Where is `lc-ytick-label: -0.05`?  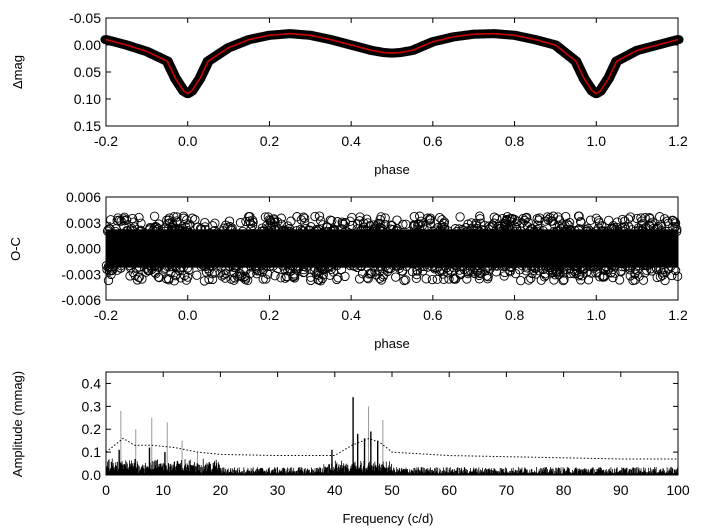 lc-ytick-label: -0.05 is located at coordinates (85, 18).